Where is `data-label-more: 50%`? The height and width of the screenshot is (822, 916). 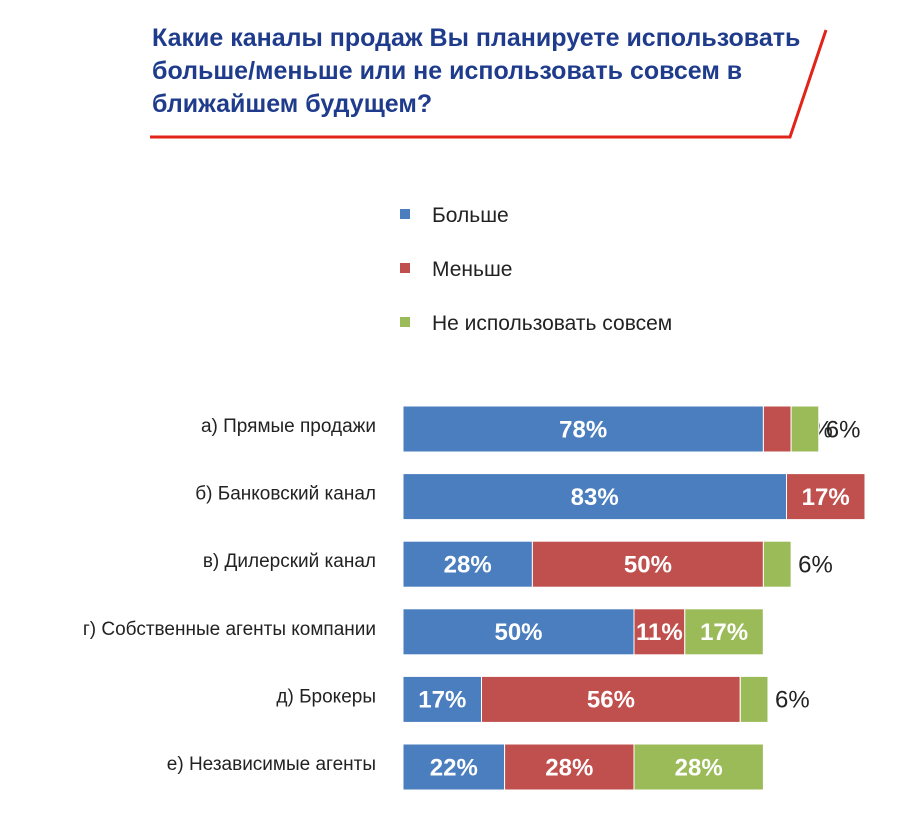 data-label-more: 50% is located at coordinates (518, 632).